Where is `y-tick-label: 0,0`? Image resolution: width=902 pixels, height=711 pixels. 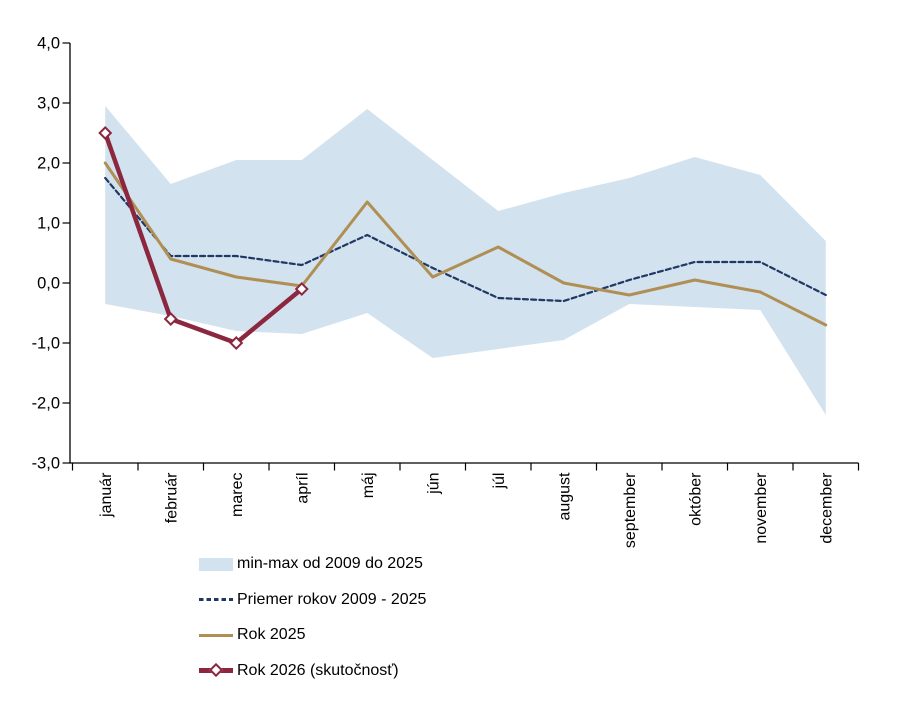 y-tick-label: 0,0 is located at coordinates (48, 284).